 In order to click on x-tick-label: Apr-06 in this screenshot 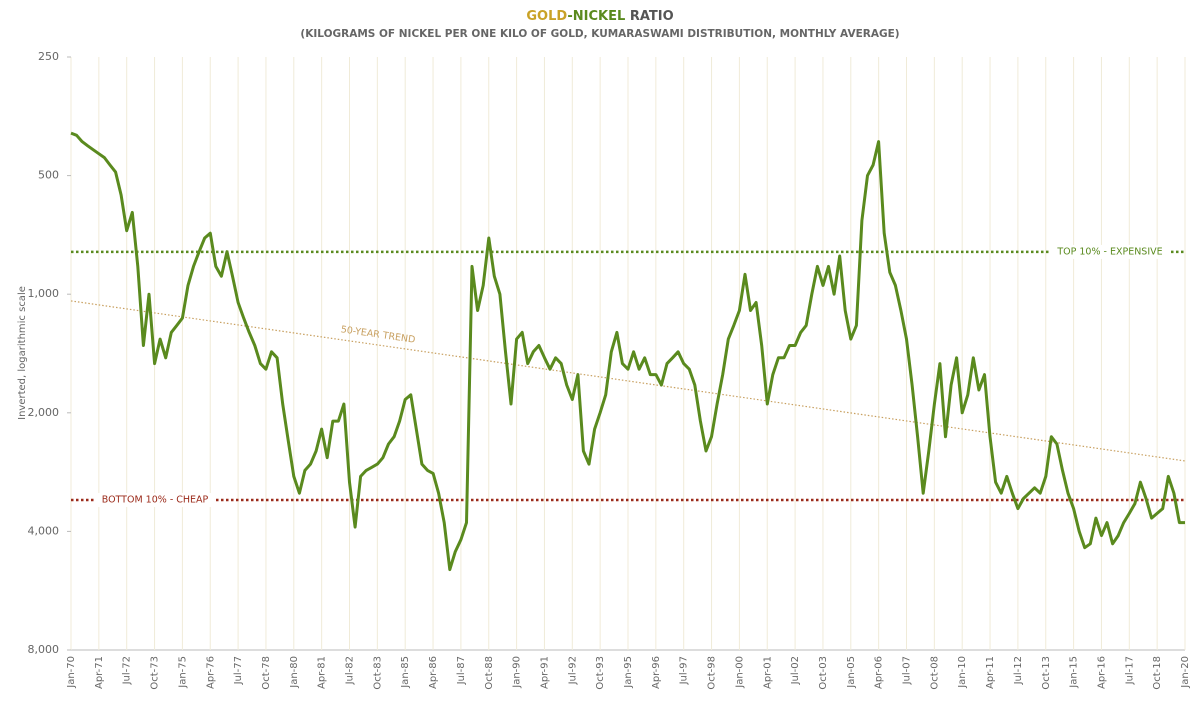, I will do `click(879, 672)`.